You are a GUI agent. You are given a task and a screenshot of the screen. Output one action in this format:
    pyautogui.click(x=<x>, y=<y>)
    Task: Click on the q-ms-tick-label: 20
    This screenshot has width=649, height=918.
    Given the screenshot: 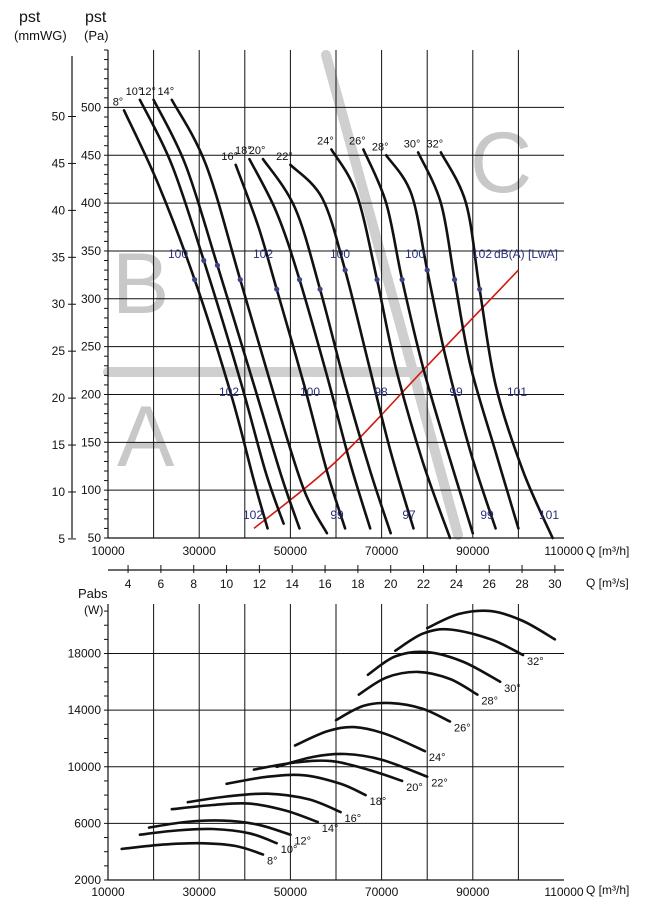 What is the action you would take?
    pyautogui.click(x=391, y=584)
    